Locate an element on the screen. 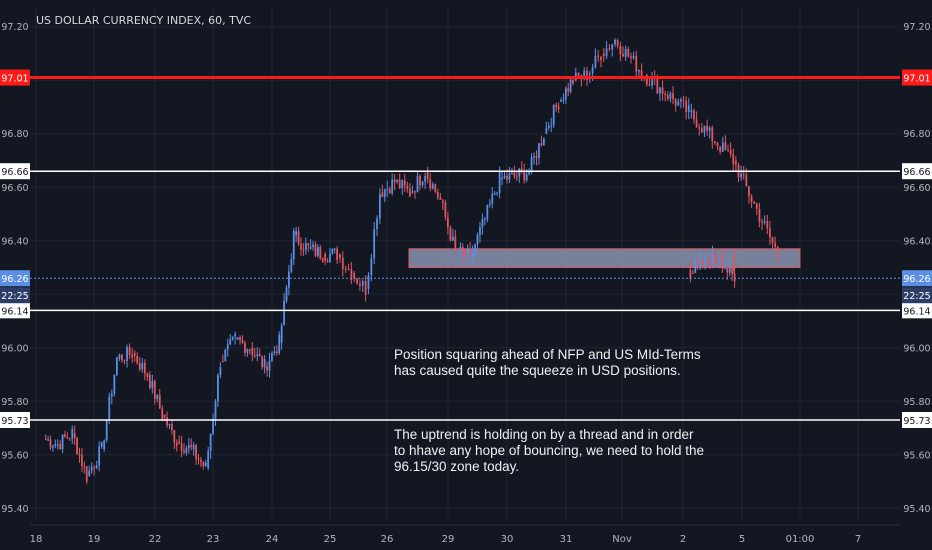 The image size is (932, 550). y-tick-label: 95.80 is located at coordinates (916, 402).